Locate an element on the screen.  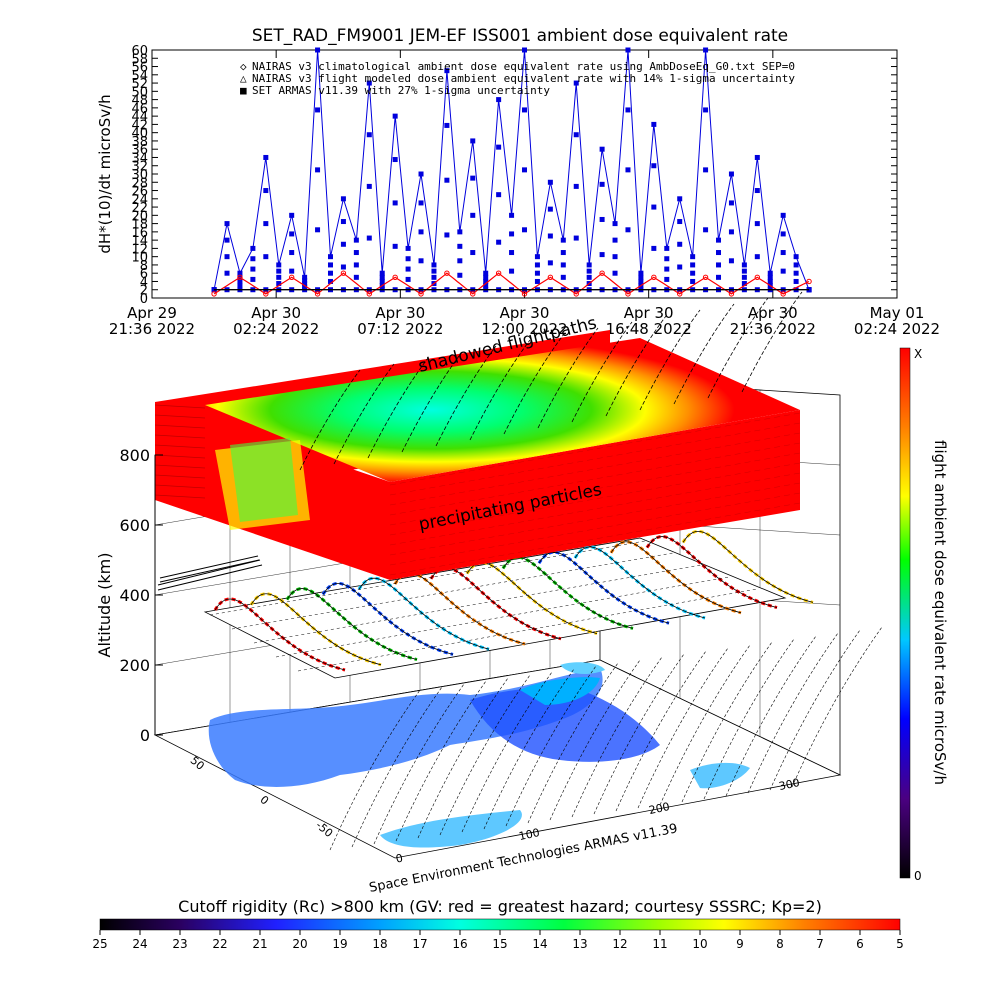
bottom-colorbar-tick-label: 13 is located at coordinates (579, 944).